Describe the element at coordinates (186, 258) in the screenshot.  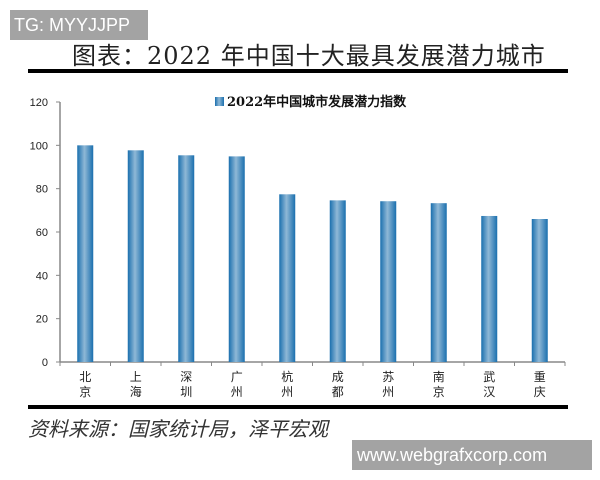
I see `bar-深圳` at that location.